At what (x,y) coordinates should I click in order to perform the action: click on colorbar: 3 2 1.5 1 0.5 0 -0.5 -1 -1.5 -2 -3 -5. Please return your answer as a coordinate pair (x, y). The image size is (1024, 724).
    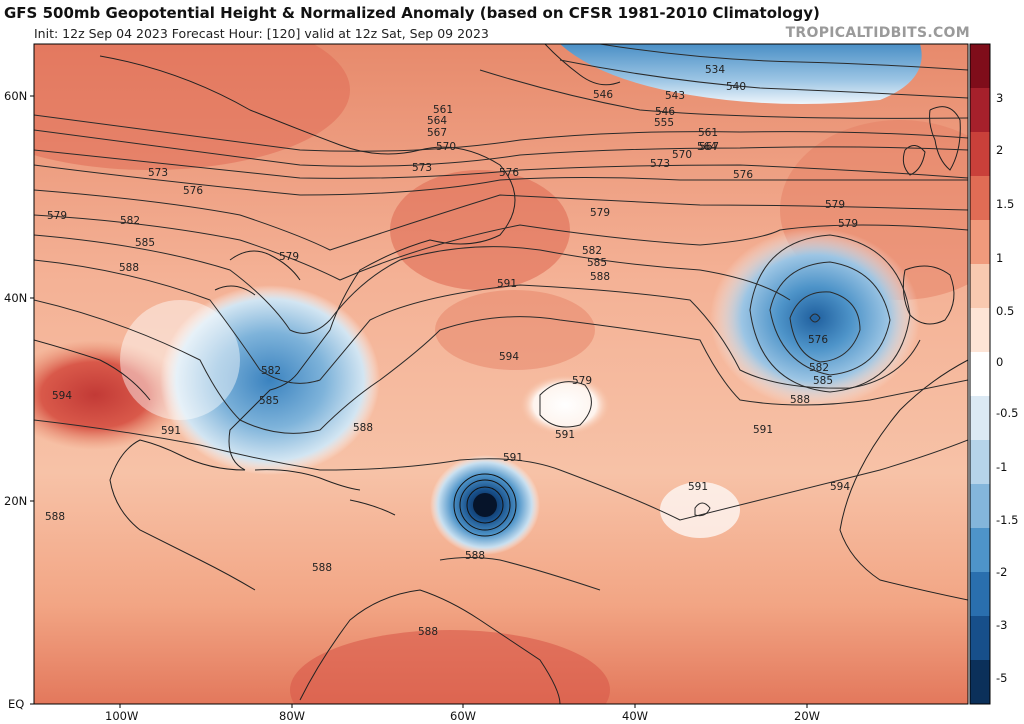
    Looking at the image, I should click on (993, 374).